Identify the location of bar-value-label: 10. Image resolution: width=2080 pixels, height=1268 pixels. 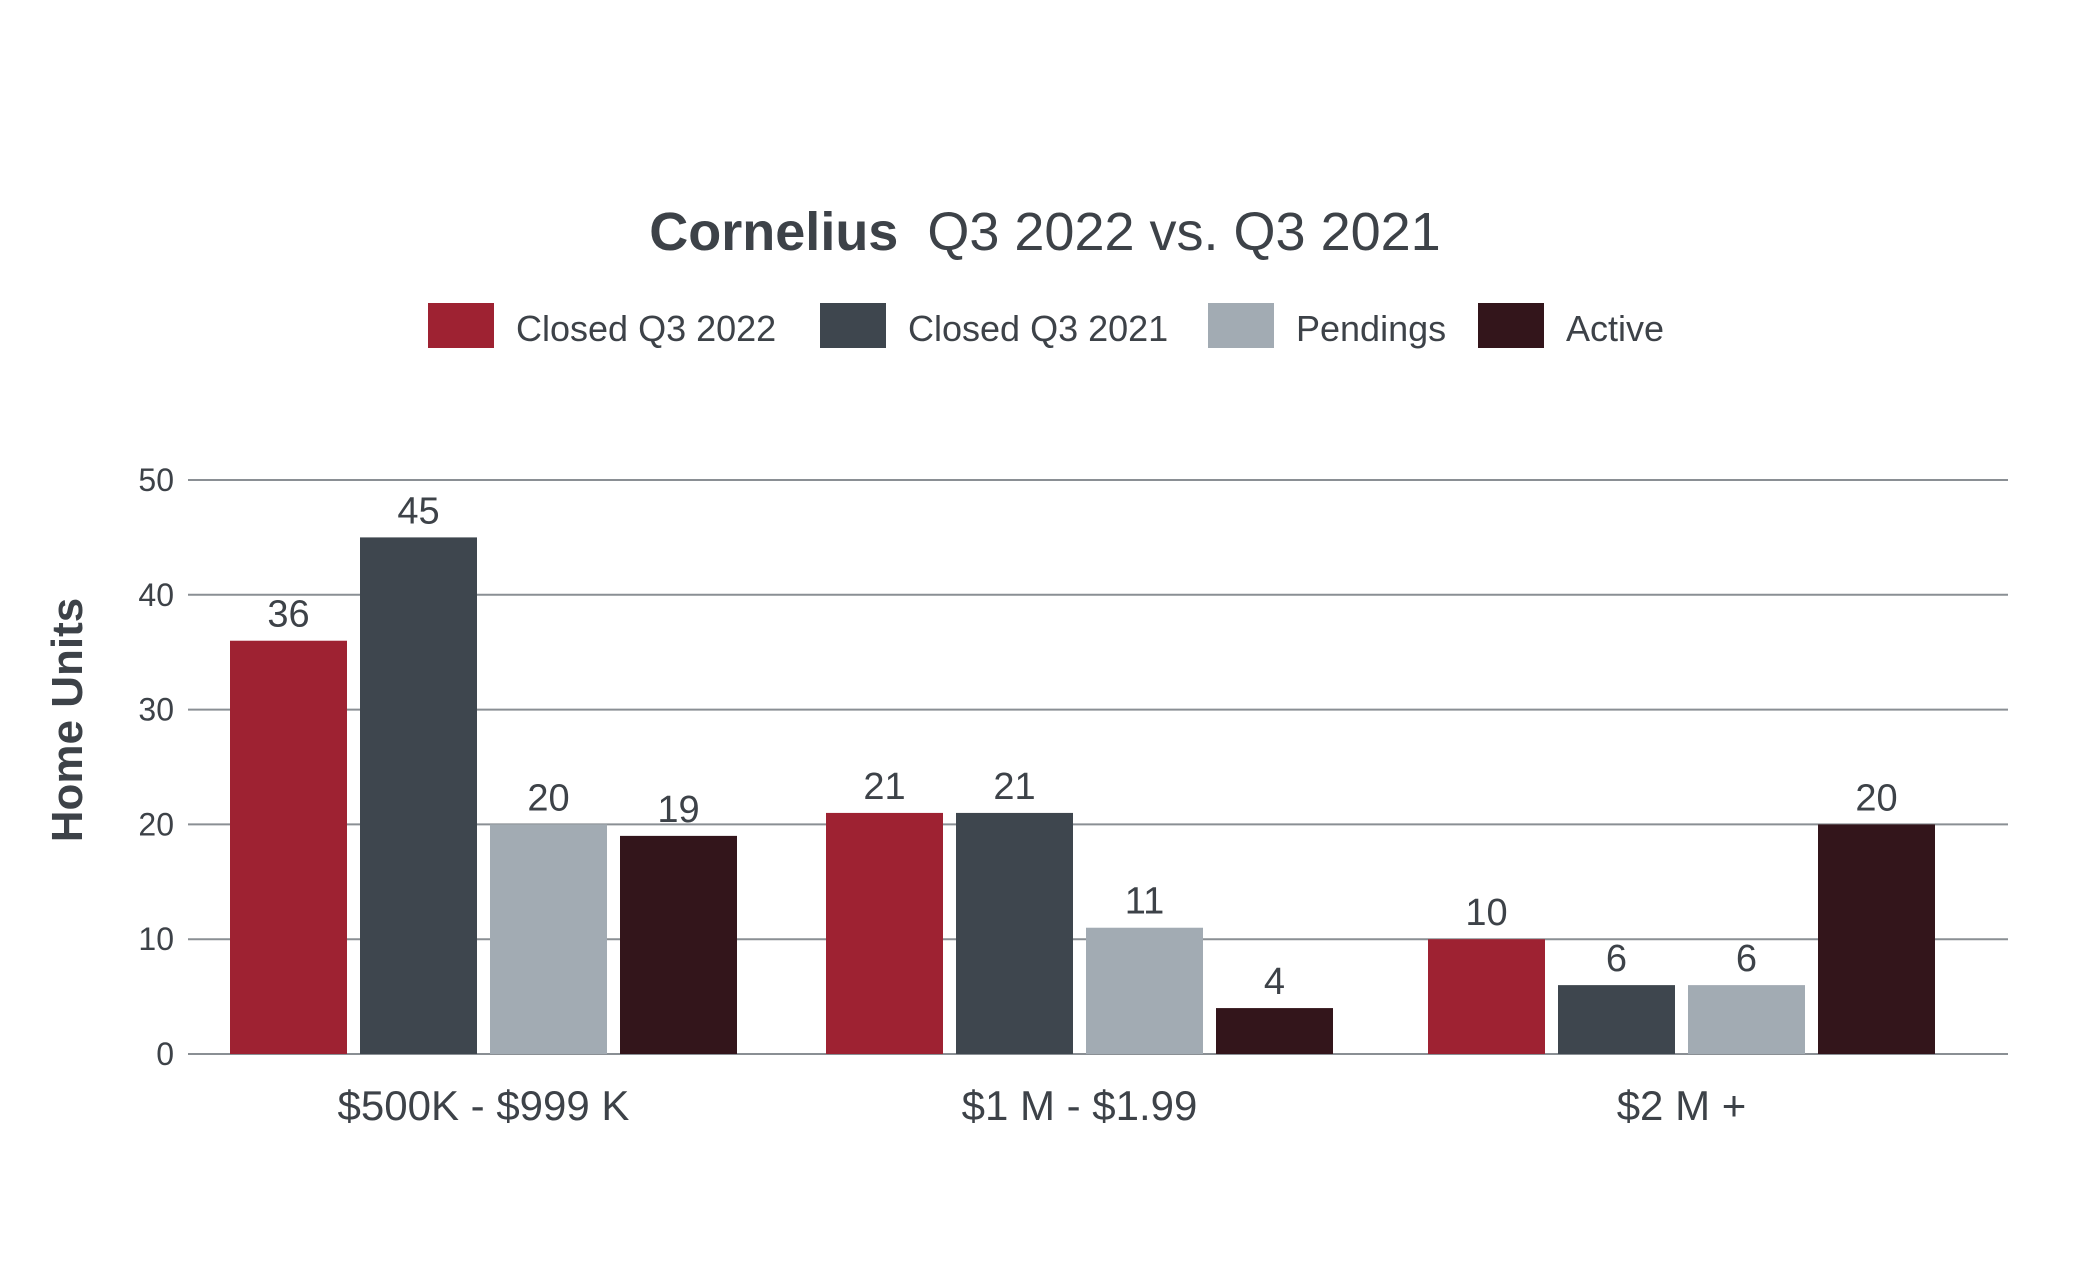
(1486, 913).